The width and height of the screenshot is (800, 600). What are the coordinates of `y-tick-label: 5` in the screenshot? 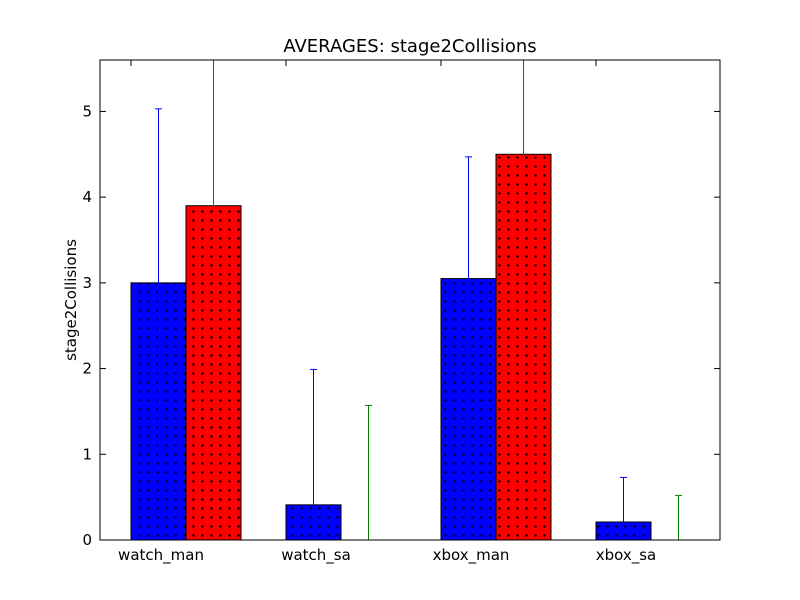 It's located at (87, 111).